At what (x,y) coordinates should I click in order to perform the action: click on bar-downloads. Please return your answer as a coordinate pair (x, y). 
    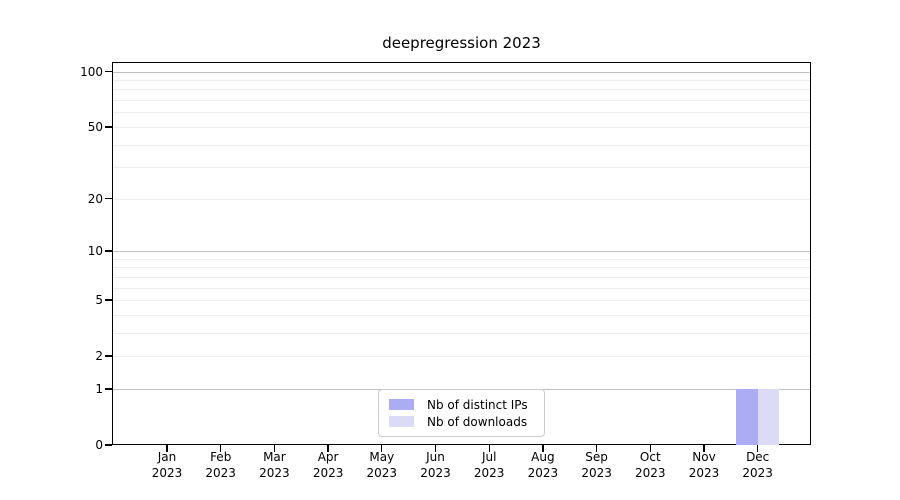
    Looking at the image, I should click on (768, 416).